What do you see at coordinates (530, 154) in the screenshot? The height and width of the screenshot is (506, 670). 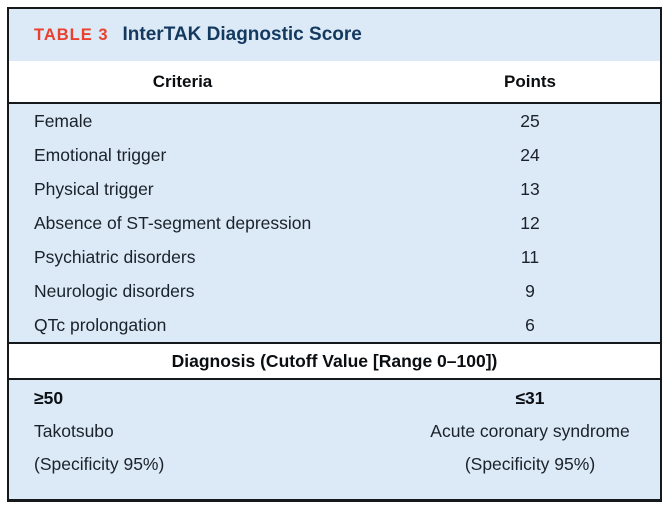 I see `points-cell: 24` at bounding box center [530, 154].